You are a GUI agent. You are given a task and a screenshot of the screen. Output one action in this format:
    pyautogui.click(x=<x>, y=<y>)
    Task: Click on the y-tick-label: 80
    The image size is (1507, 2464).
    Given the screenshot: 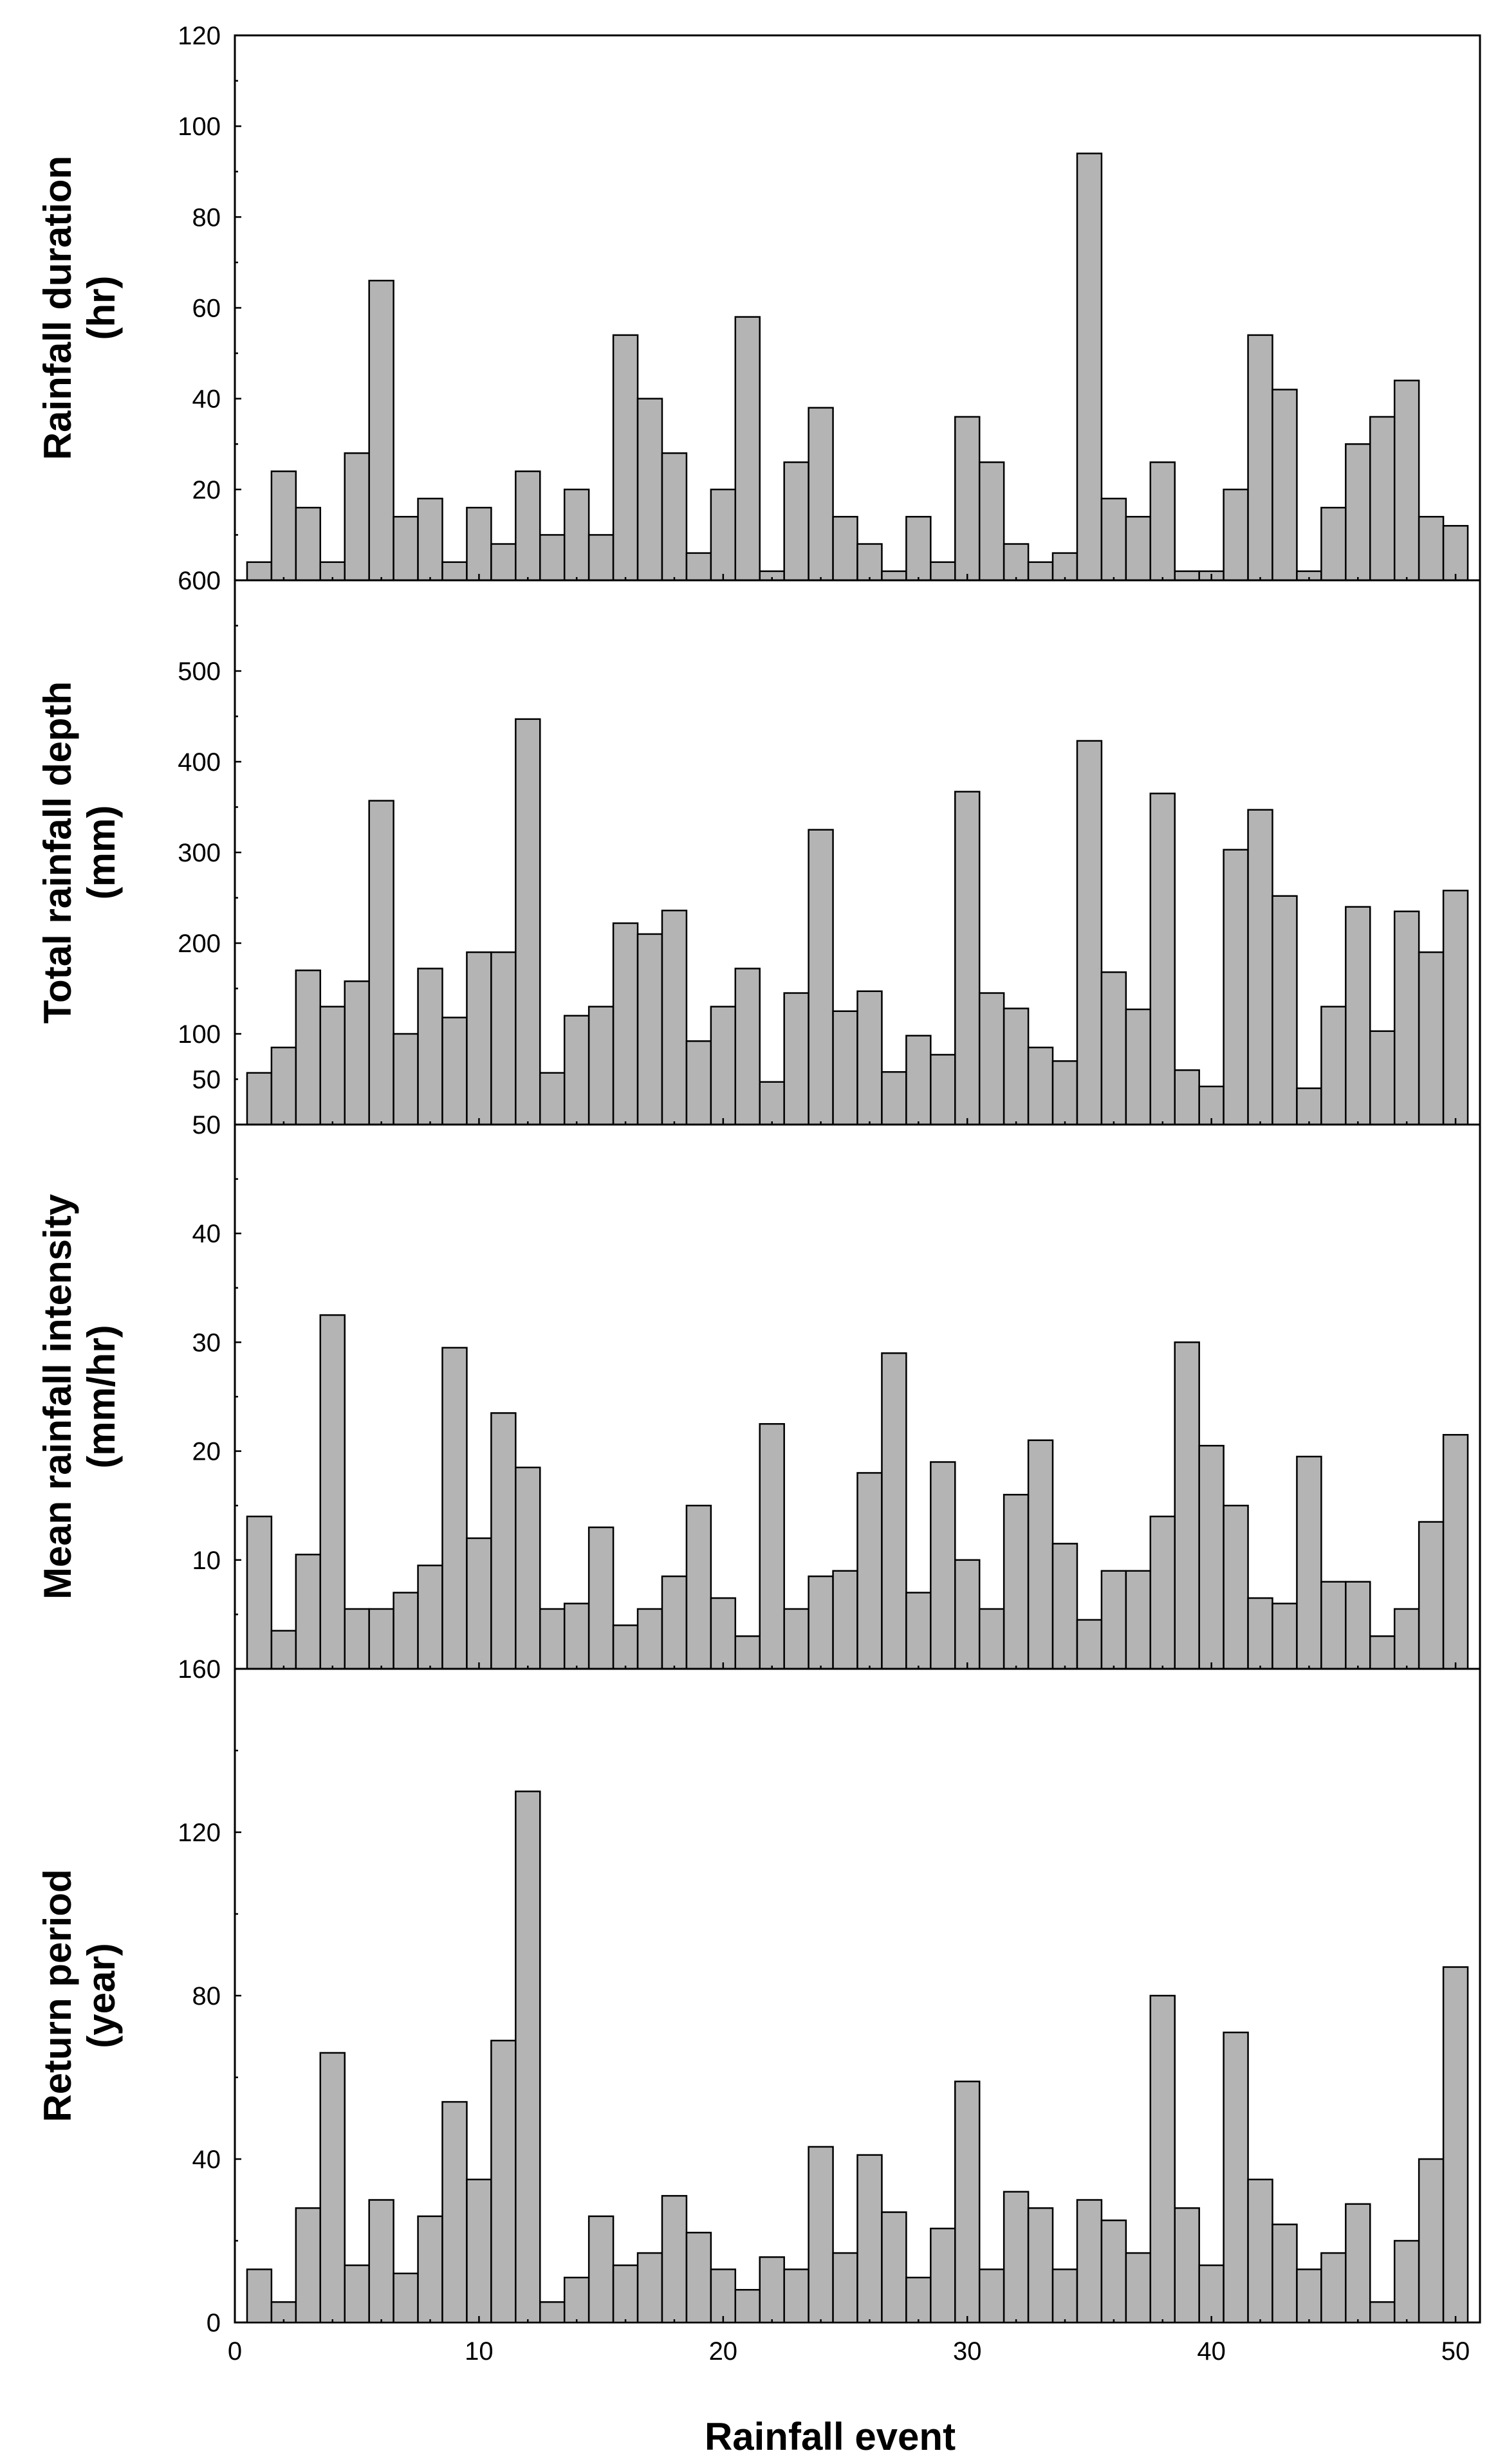 What is the action you would take?
    pyautogui.click(x=206, y=217)
    